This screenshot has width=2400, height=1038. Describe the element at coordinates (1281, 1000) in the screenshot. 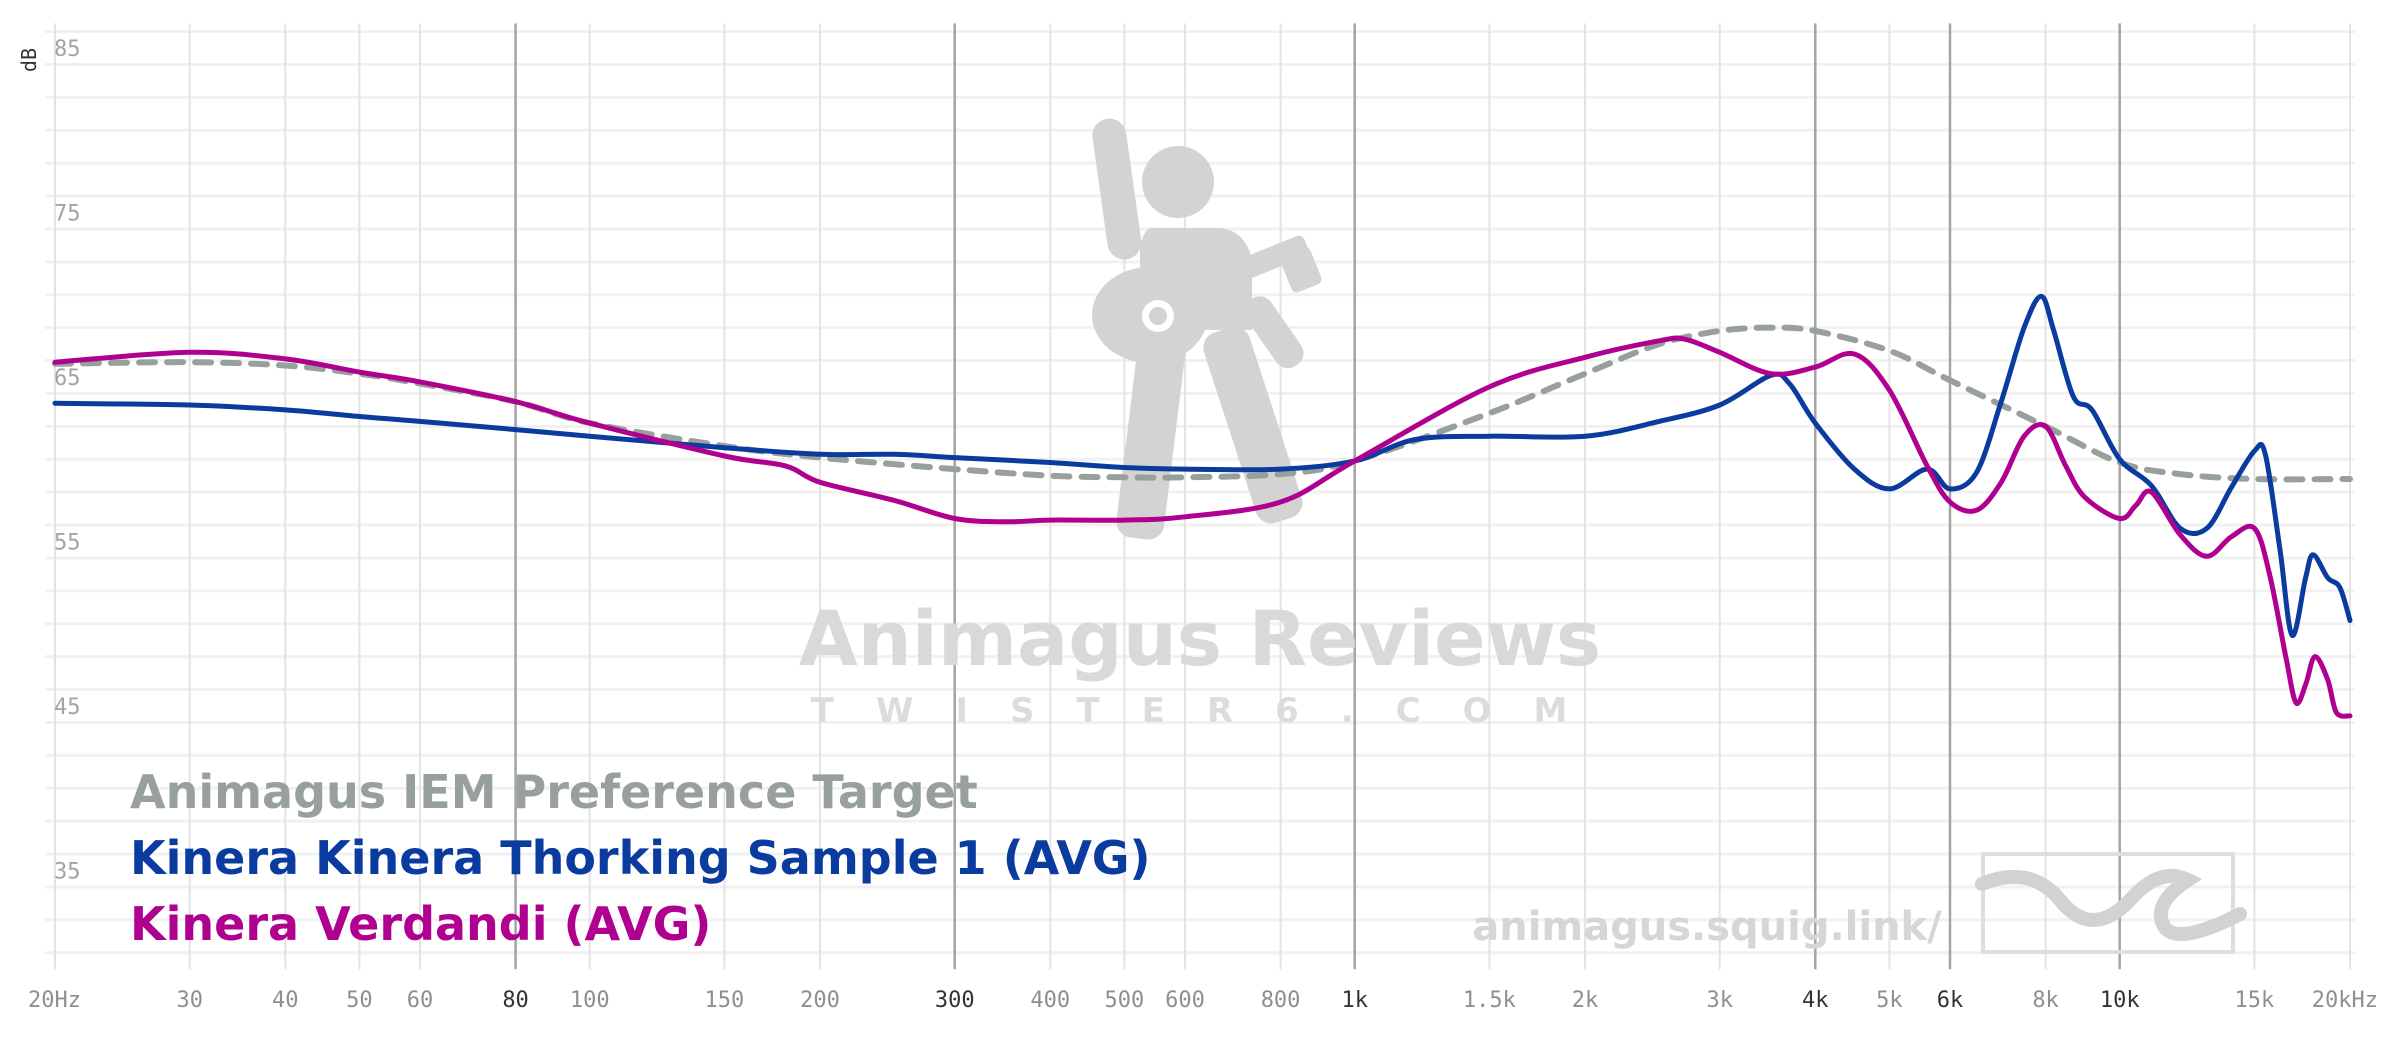

I see `x-tick-label: 800` at that location.